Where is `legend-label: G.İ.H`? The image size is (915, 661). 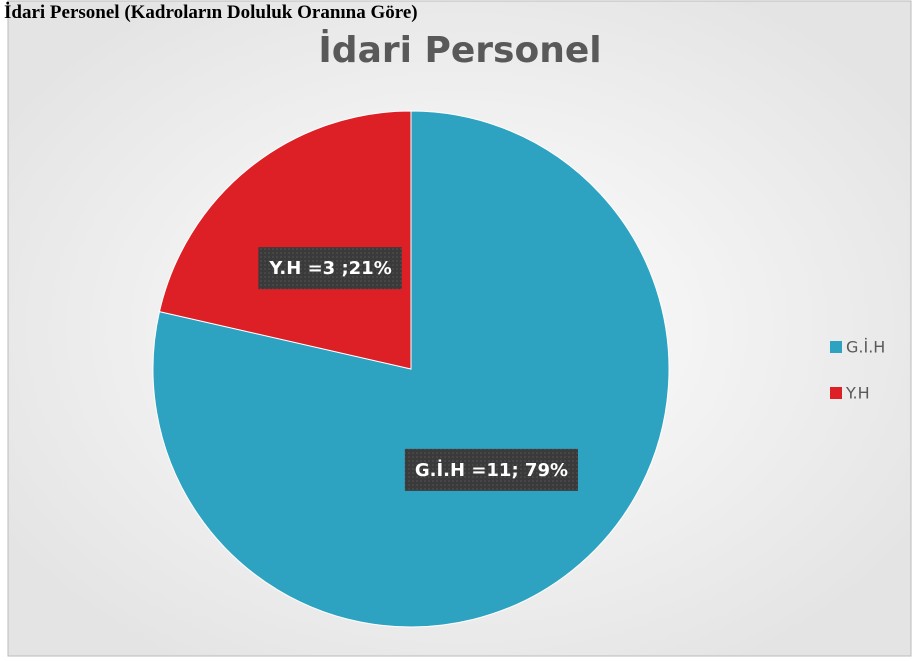 legend-label: G.İ.H is located at coordinates (865, 347).